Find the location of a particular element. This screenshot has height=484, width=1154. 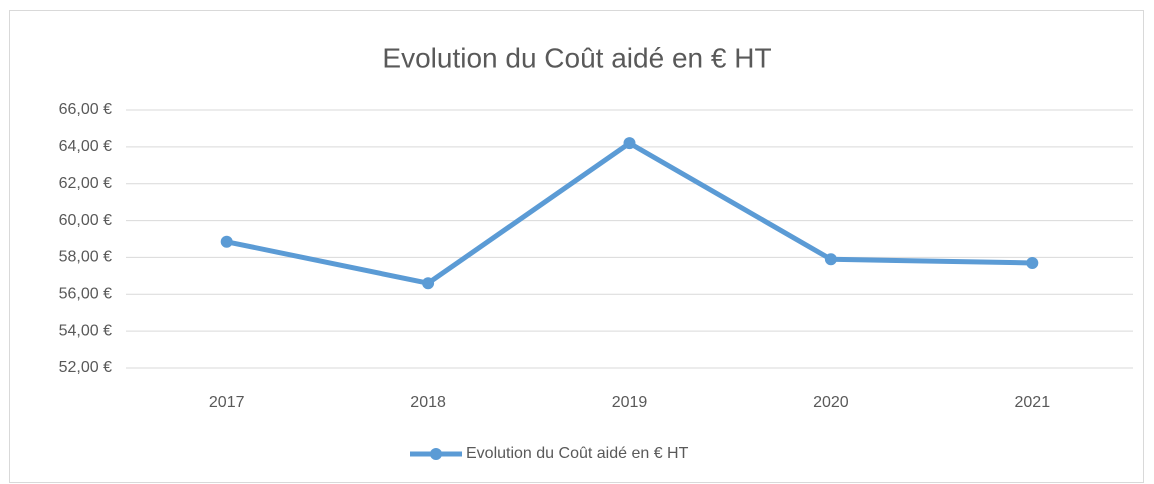

legend-label: Evolution du Coût aidé en € HT is located at coordinates (577, 453).